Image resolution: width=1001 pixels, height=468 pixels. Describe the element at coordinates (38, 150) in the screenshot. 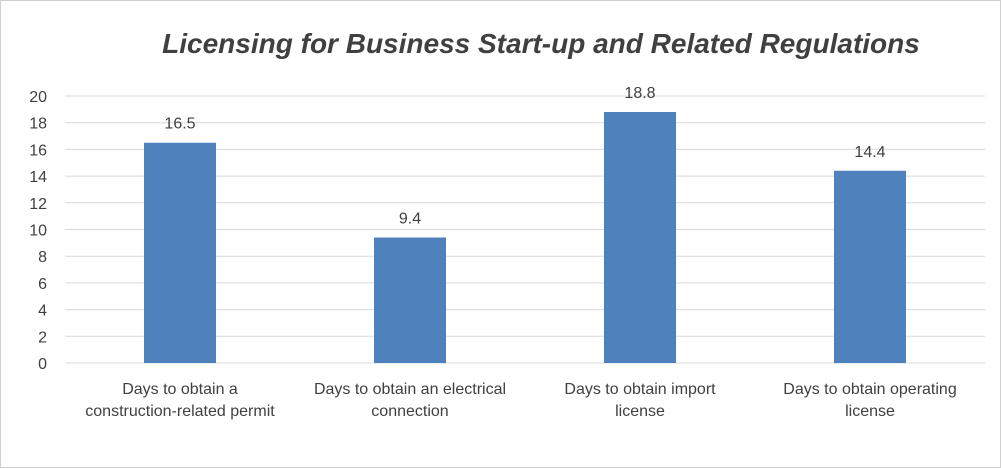

I see `y-tick-label: 16` at that location.